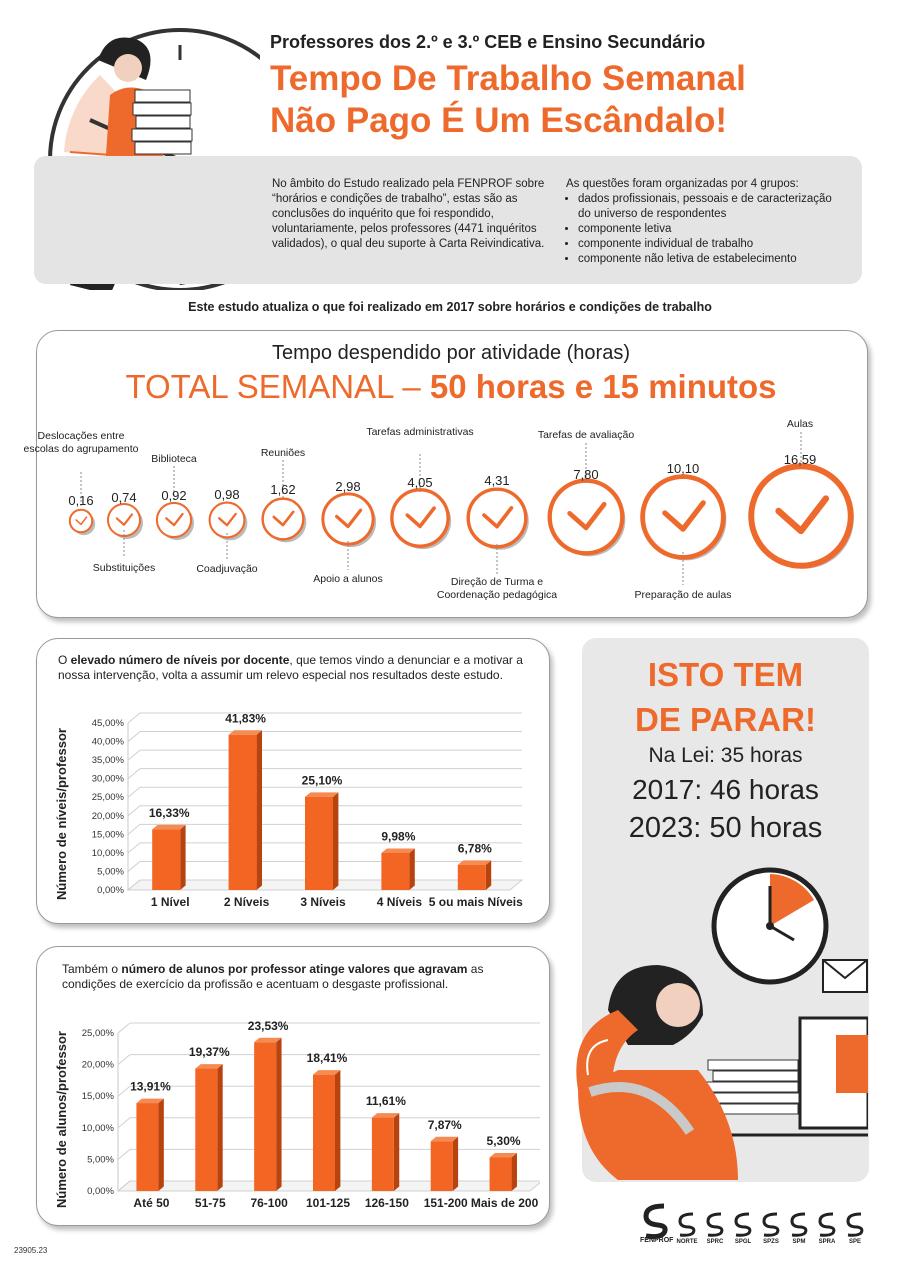  Describe the element at coordinates (725, 828) in the screenshot. I see `stat-2023: 2023: 50 horas` at that location.